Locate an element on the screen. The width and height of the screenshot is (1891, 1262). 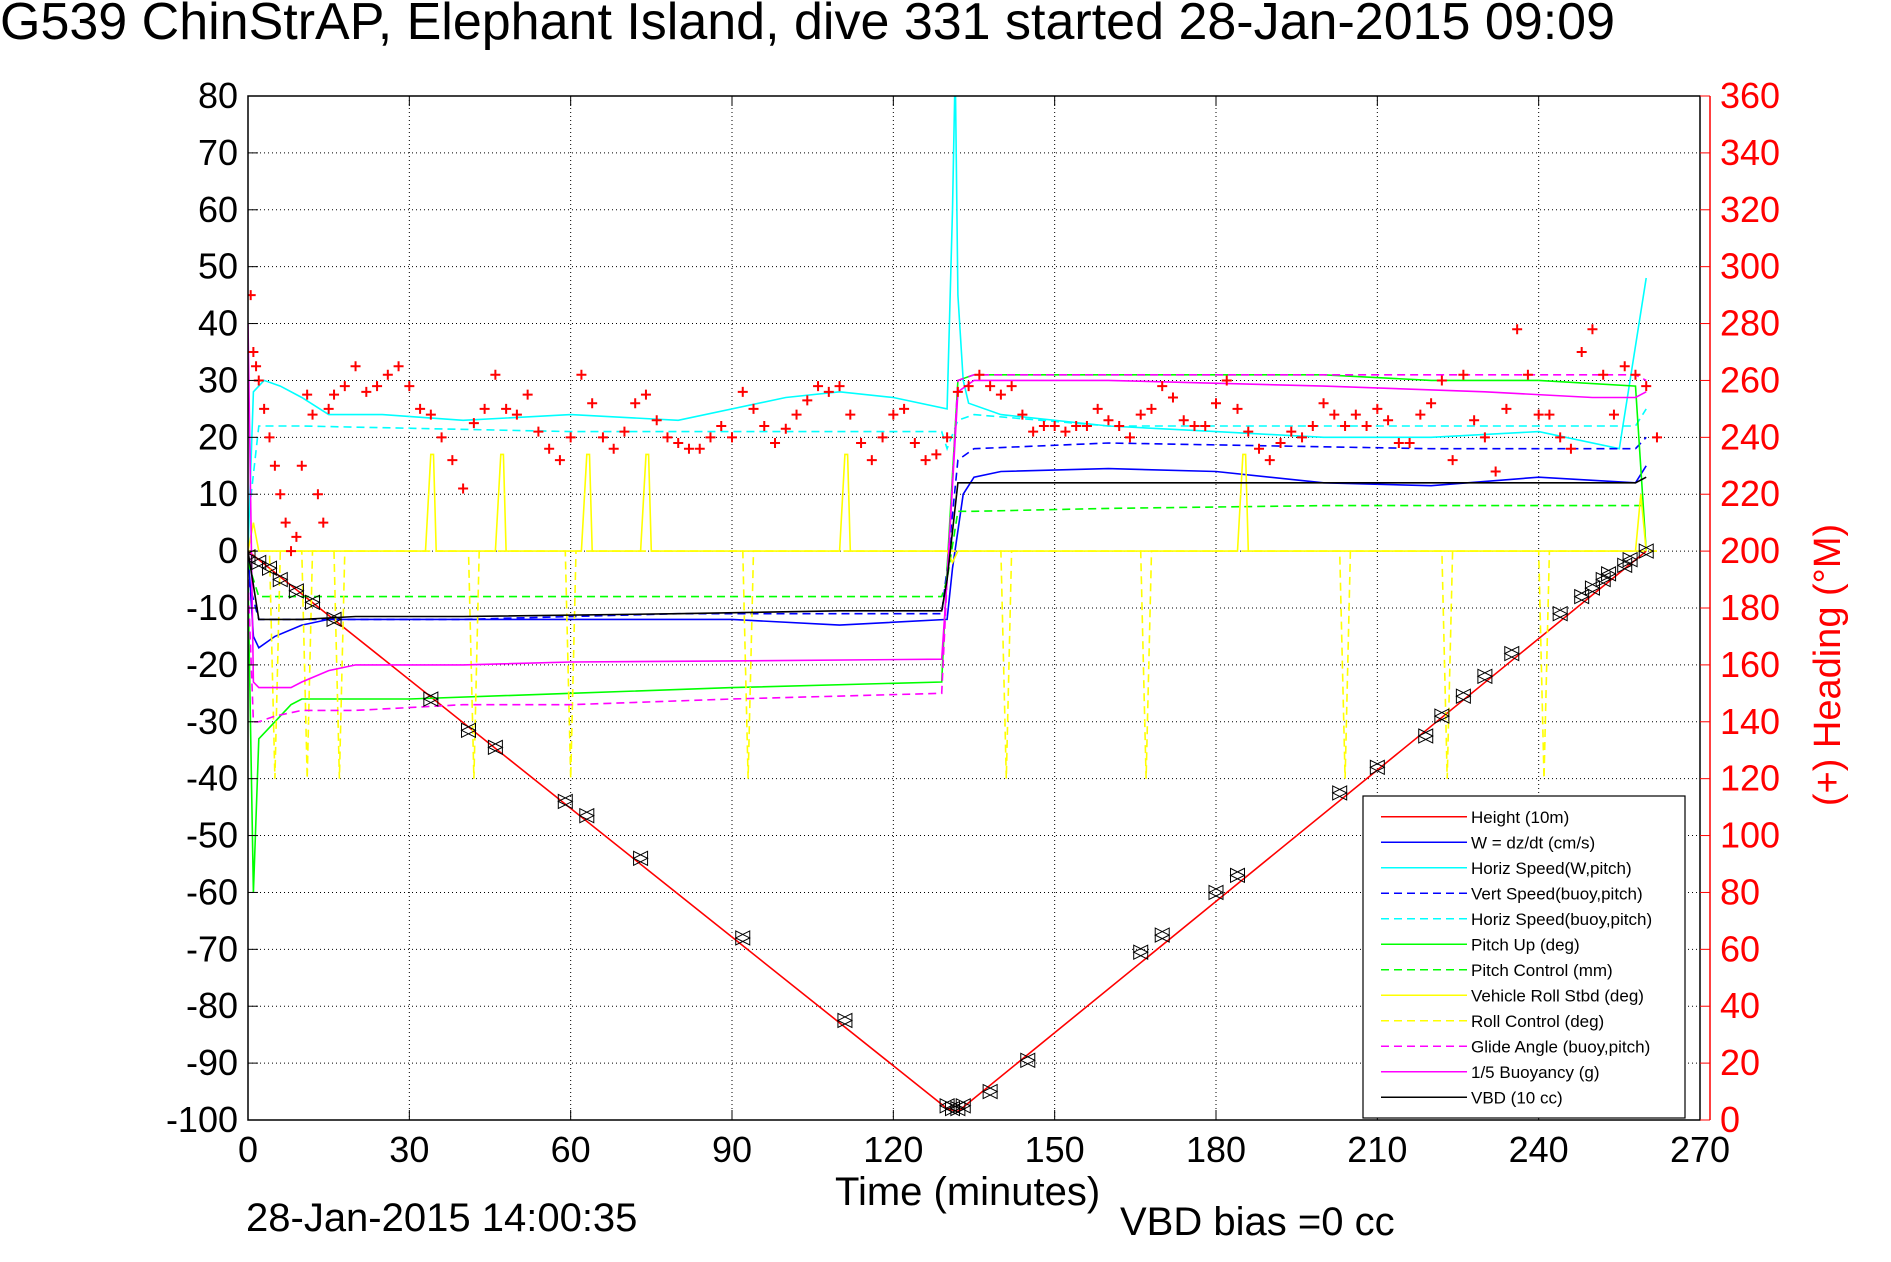
y2-tick-label: 80 is located at coordinates (1740, 891).